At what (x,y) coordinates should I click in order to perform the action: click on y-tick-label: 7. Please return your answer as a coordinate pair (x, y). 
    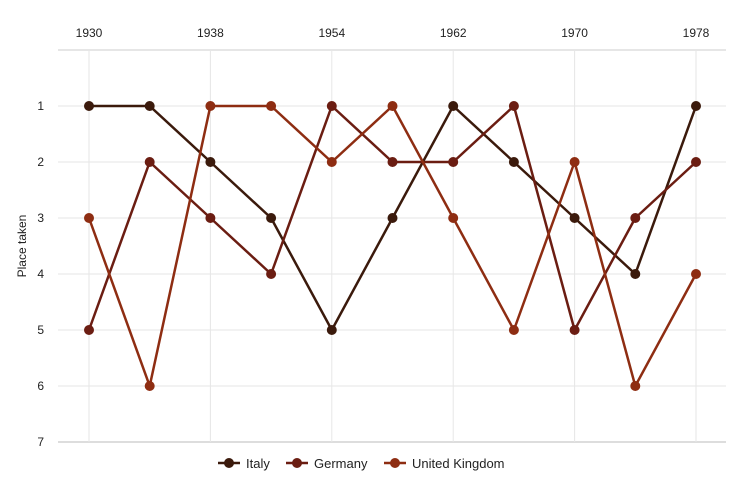
    Looking at the image, I should click on (40, 442).